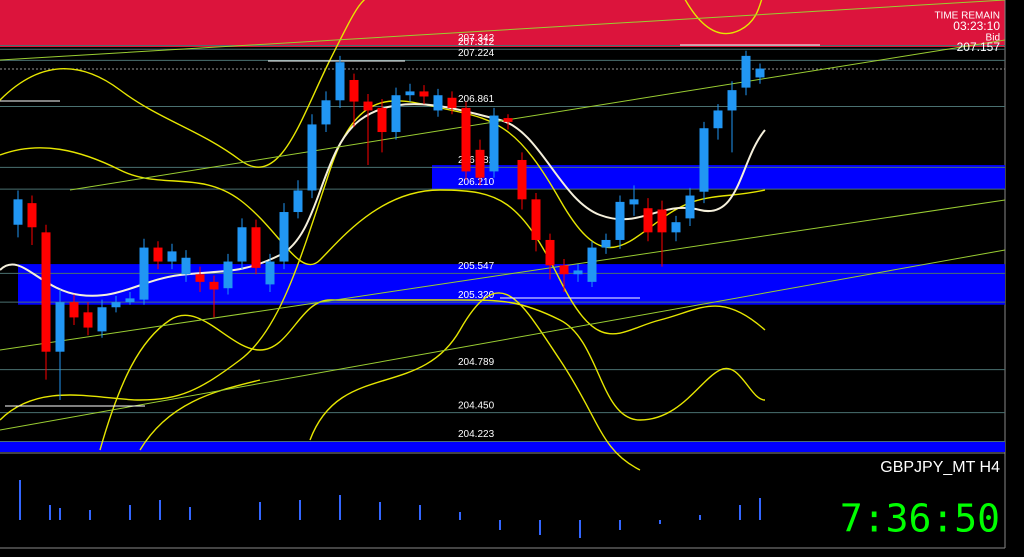 This screenshot has height=557, width=1024. Describe the element at coordinates (920, 519) in the screenshot. I see `clock: 7:36:50` at that location.